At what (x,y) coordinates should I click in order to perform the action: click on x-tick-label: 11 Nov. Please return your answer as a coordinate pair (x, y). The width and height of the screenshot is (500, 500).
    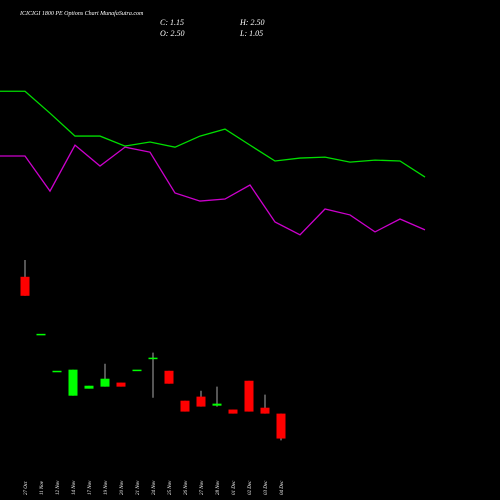
    Looking at the image, I should click on (42, 487).